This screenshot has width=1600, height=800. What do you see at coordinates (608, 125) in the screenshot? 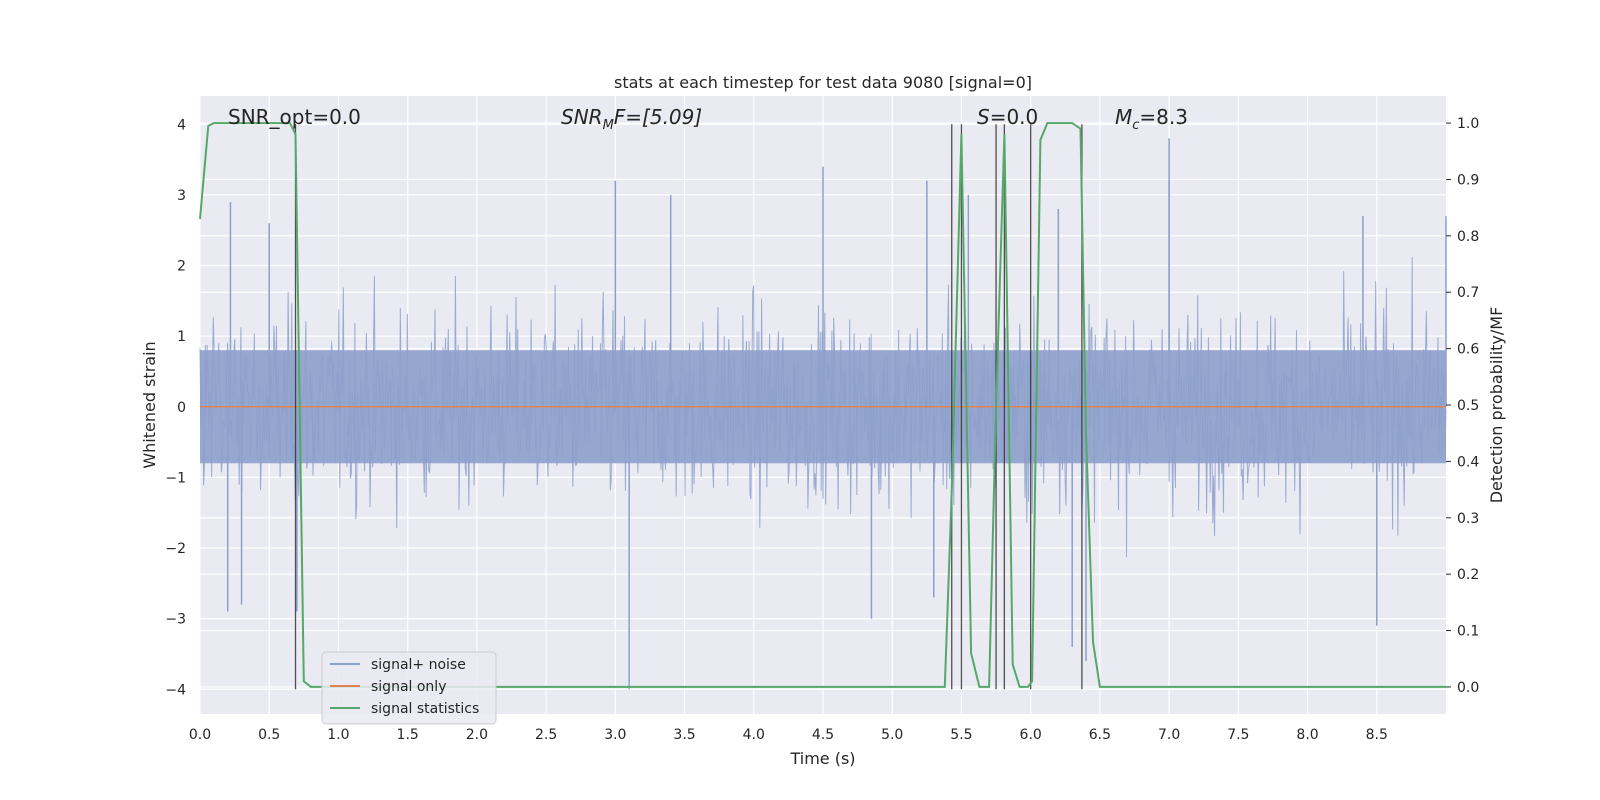
I see `annotation-snr-mf-sub: M` at bounding box center [608, 125].